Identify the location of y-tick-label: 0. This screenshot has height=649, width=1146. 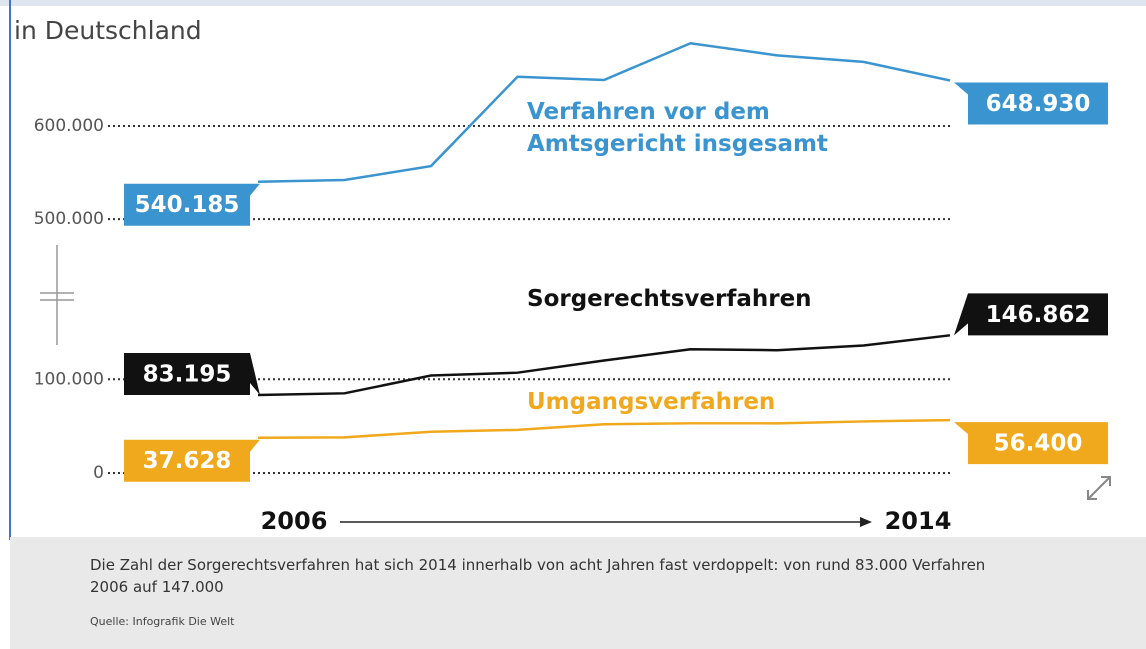
(98, 473).